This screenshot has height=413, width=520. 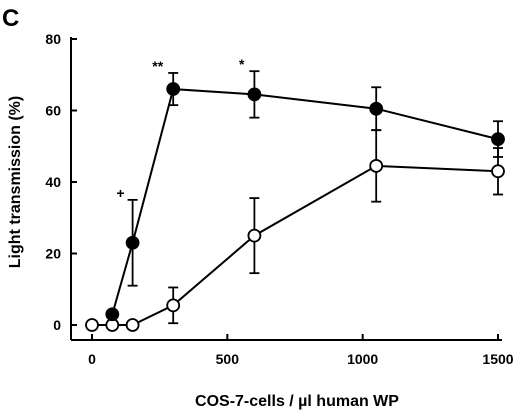 What do you see at coordinates (180, 128) in the screenshot?
I see `annotations-layer: +** *` at bounding box center [180, 128].